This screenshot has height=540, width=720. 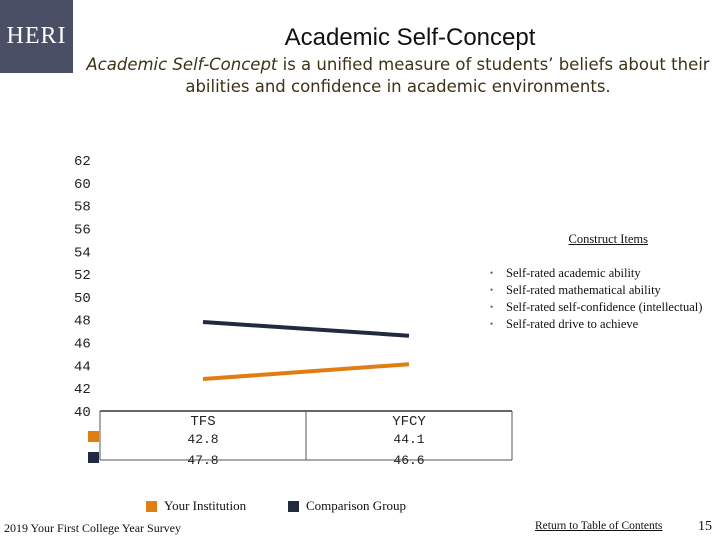 I want to click on construct-item: Self-rated mathematical ability, so click(x=598, y=290).